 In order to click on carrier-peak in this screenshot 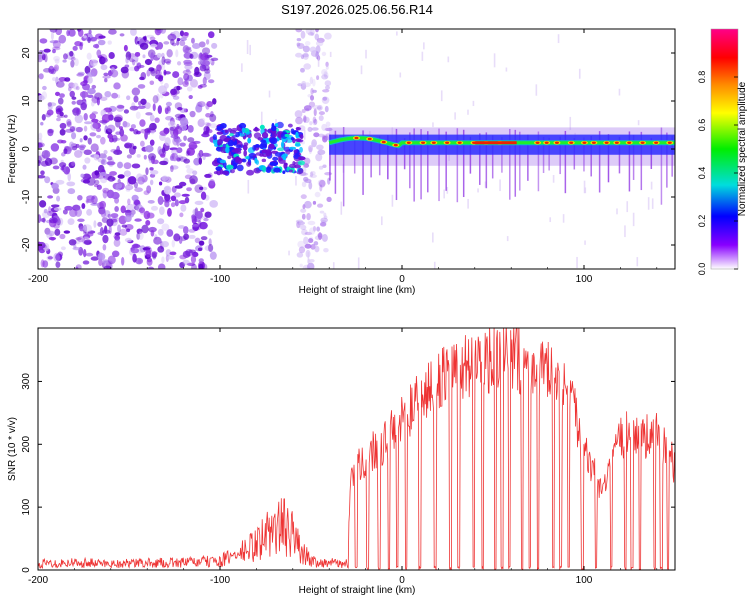, I will do `click(606, 142)`.